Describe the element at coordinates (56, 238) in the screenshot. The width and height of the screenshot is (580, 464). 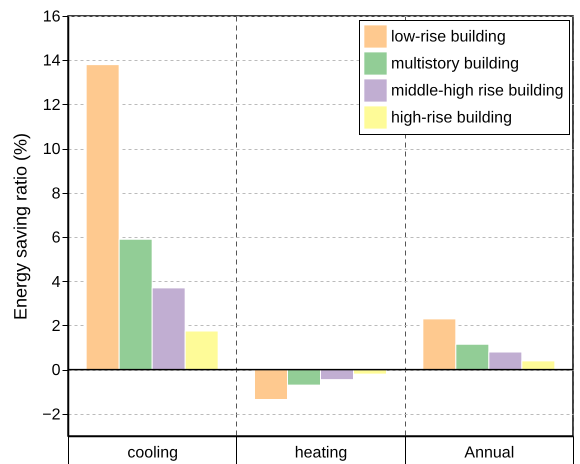
I see `y-tick-label: 6` at that location.